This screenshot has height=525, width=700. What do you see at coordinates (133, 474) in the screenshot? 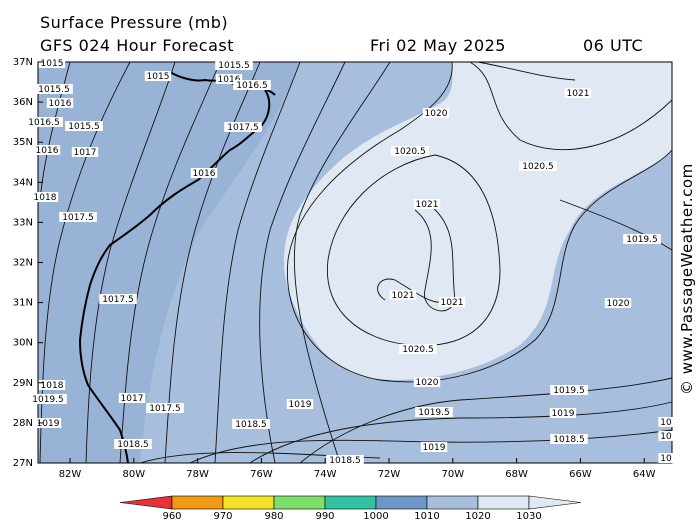
I see `longitude-label: 80W` at bounding box center [133, 474].